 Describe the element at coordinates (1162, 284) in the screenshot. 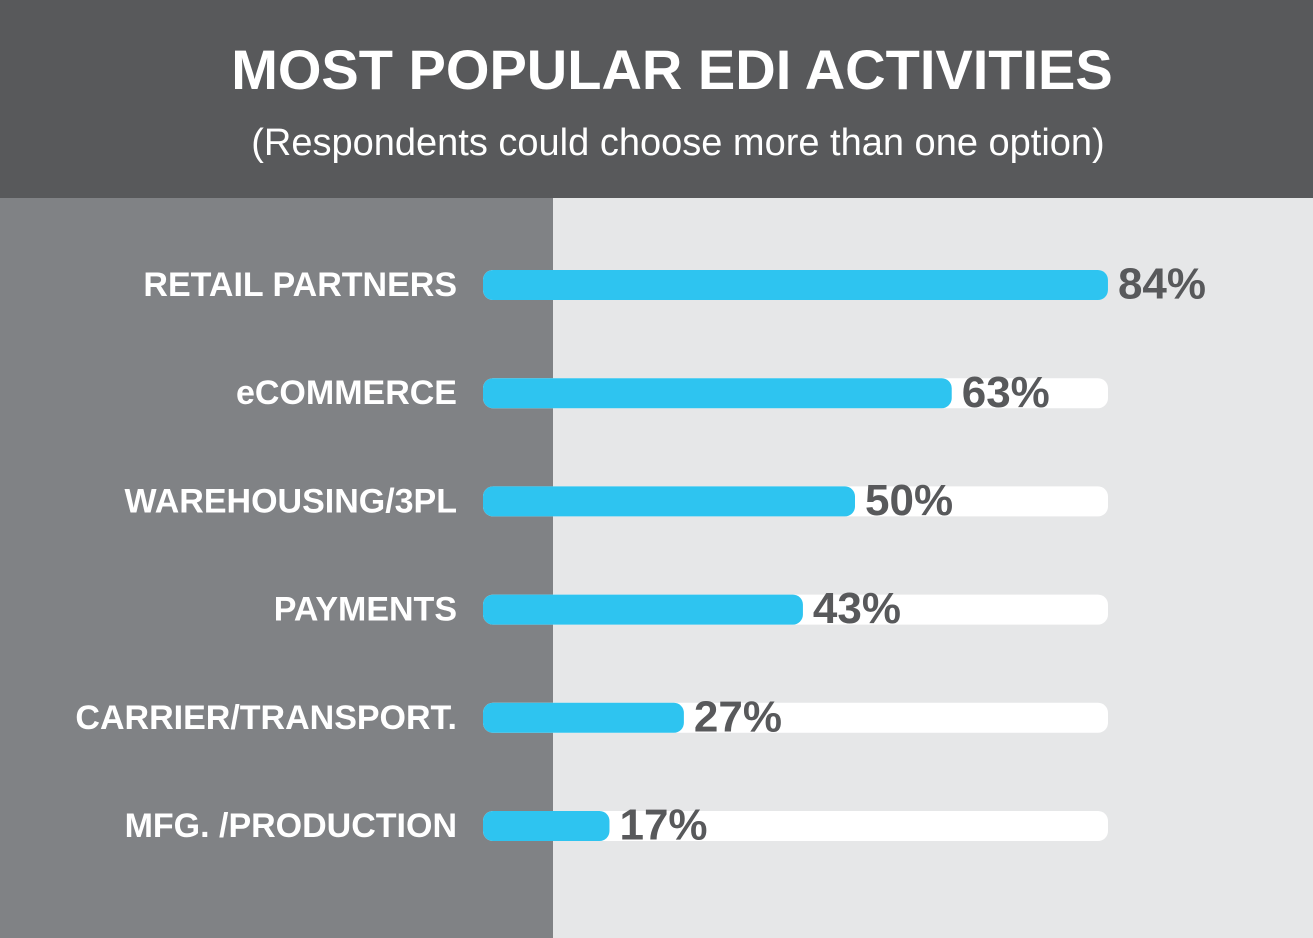

I see `value-label: 84%` at that location.